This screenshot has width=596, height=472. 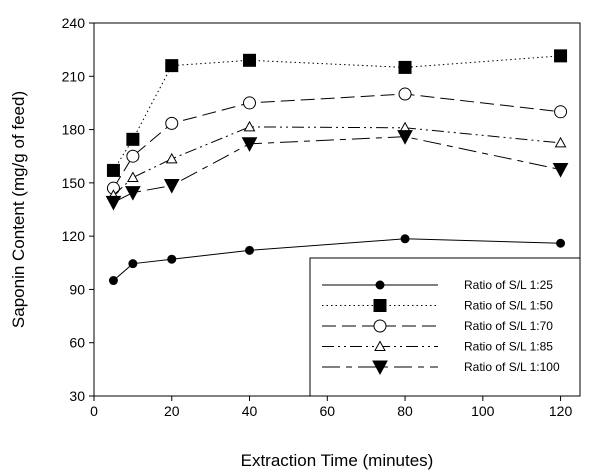 What do you see at coordinates (74, 236) in the screenshot?
I see `y-tick-label: 120` at bounding box center [74, 236].